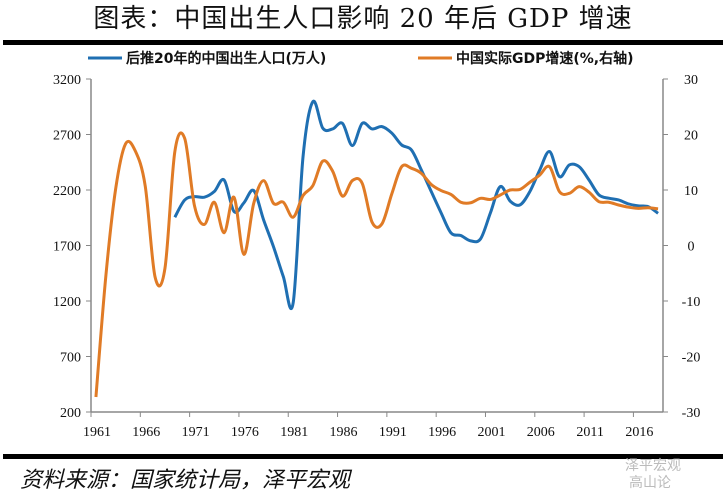 The width and height of the screenshot is (726, 500). I want to click on x-tick-label: 2006, so click(541, 432).